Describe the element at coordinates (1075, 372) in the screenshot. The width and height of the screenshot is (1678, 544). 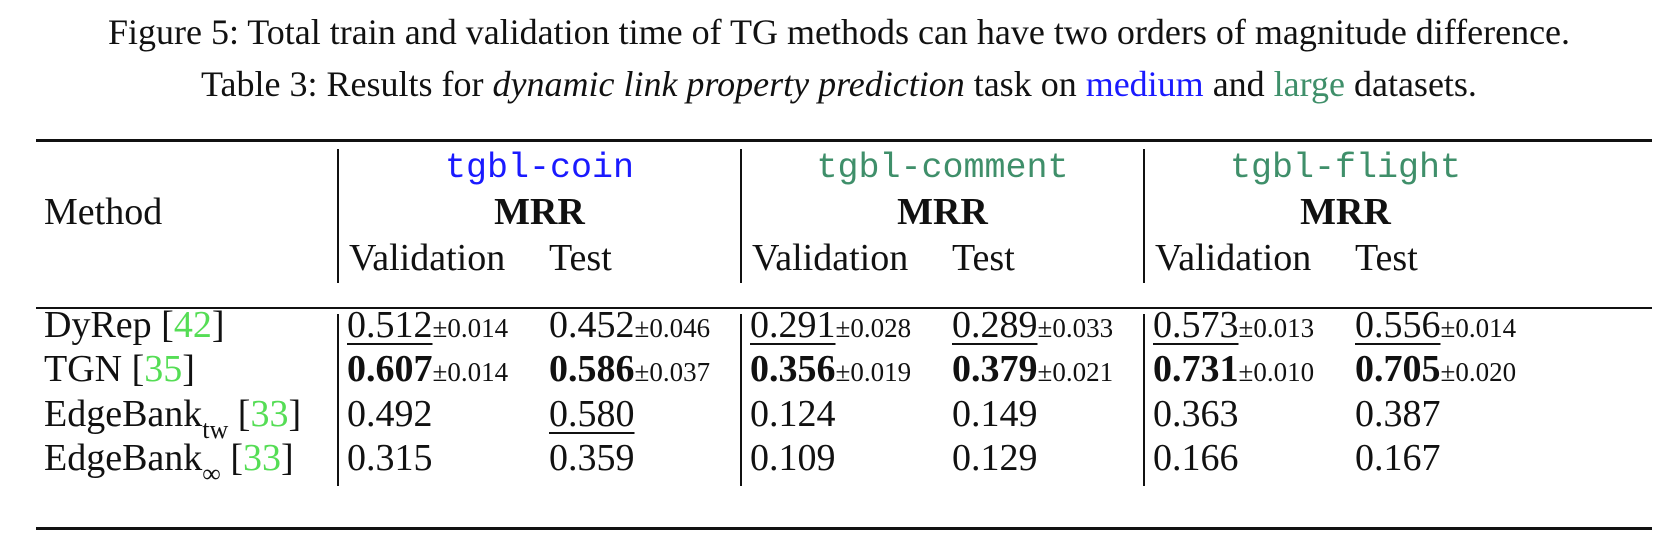
I see `cell-std: ±0.021` at that location.